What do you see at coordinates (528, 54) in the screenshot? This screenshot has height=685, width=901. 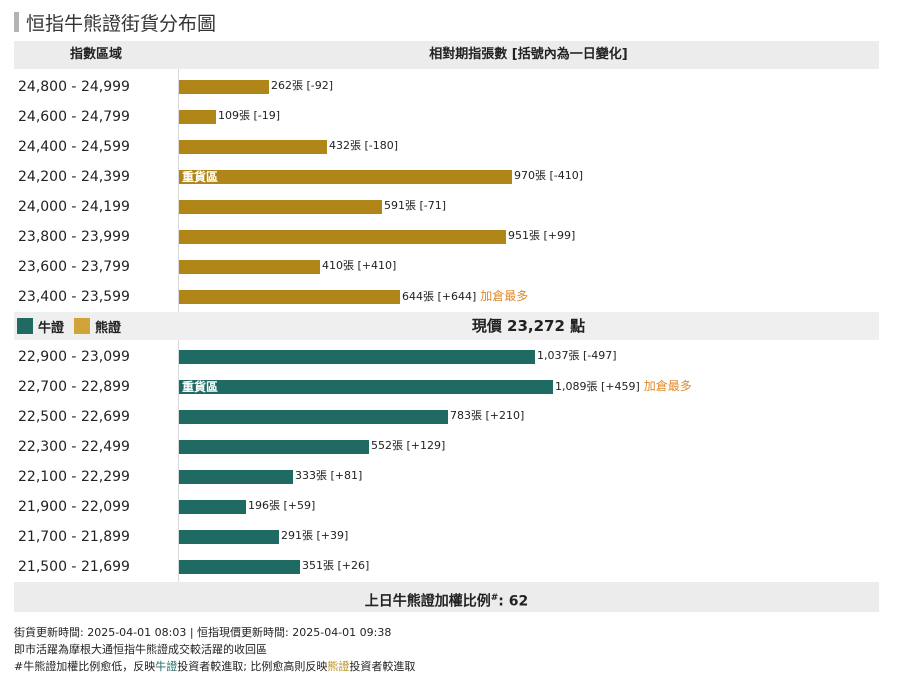 I see `header-contracts: 相對期指張數 [括號內為一日變化]` at bounding box center [528, 54].